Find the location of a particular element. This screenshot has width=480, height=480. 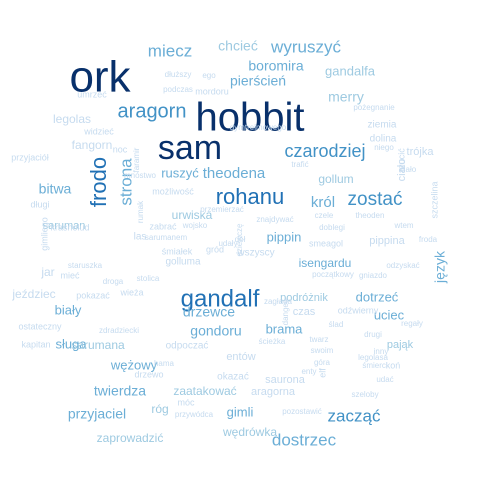

word-regaly: regały is located at coordinates (412, 323).